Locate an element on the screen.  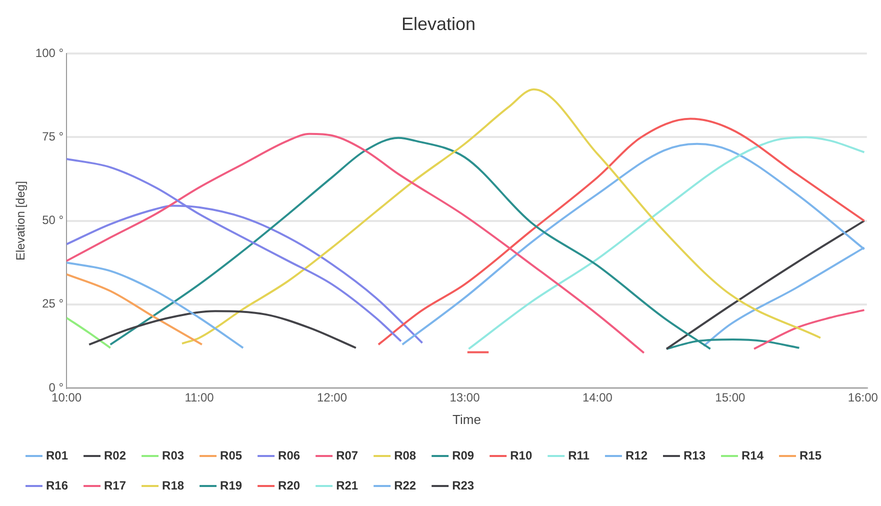
legend-label: R16 is located at coordinates (57, 485).